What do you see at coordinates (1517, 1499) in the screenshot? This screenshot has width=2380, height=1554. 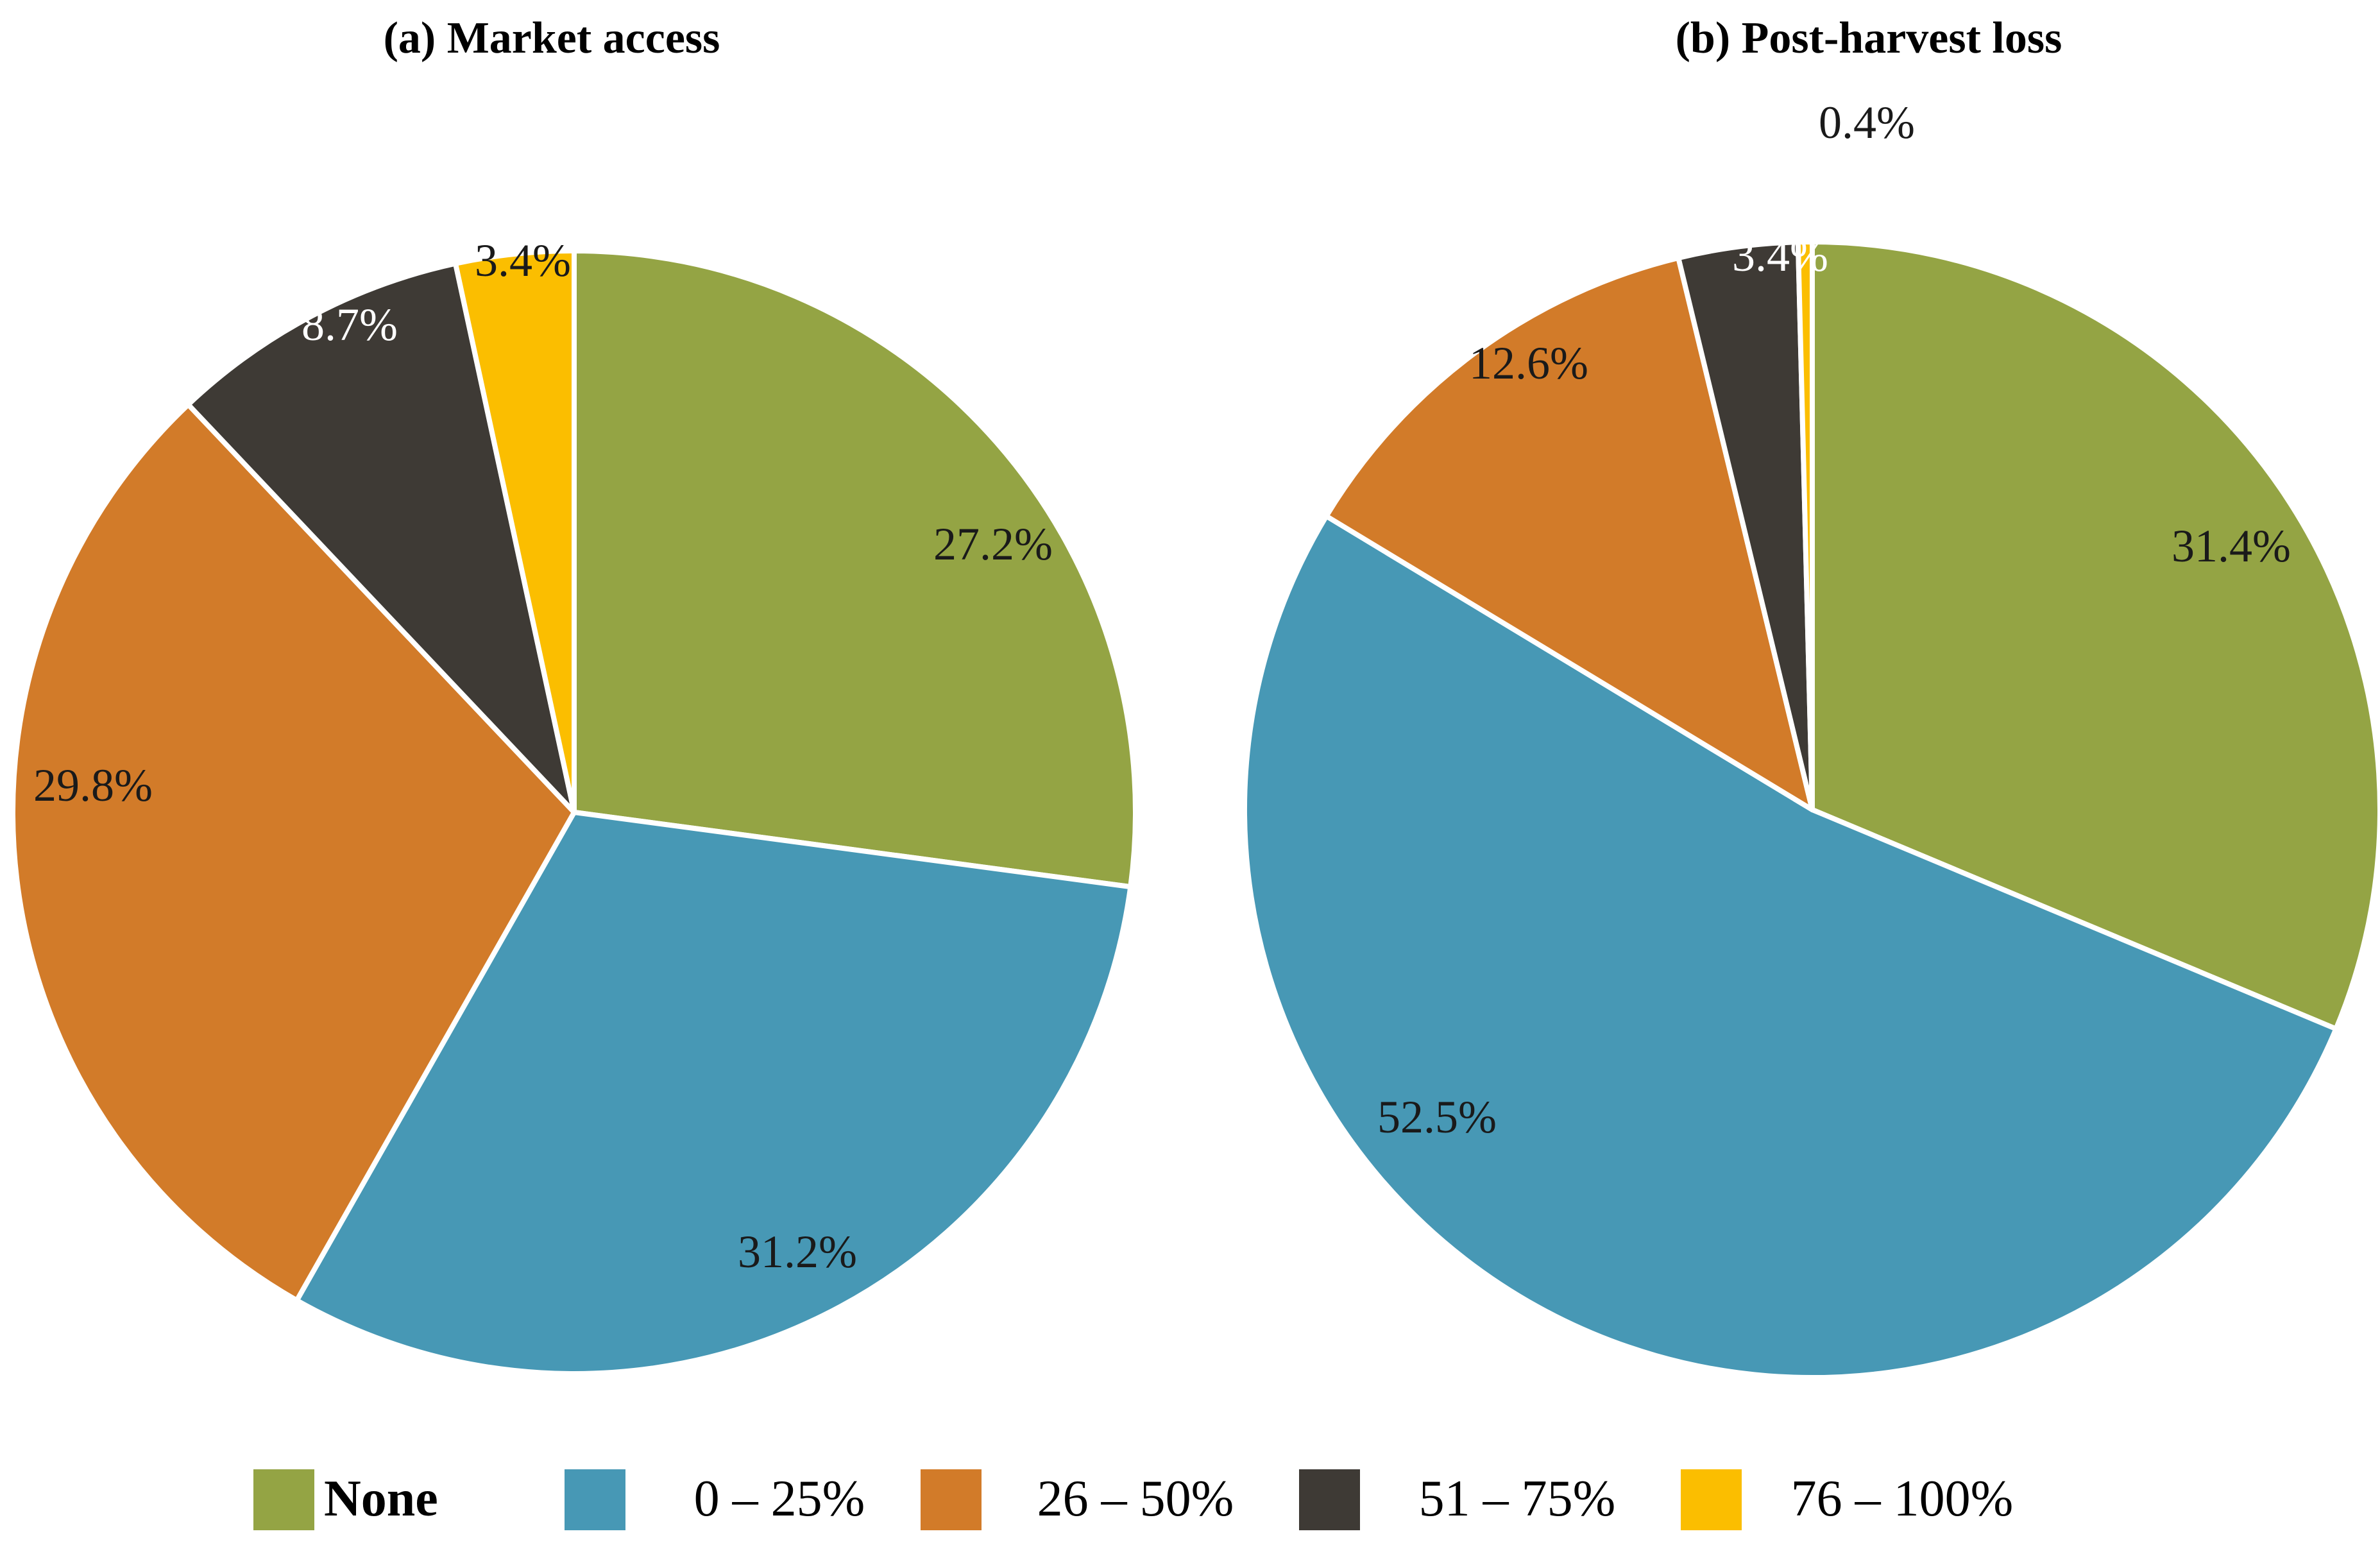 I see `legend-label-51-75: 51 – 75%` at bounding box center [1517, 1499].